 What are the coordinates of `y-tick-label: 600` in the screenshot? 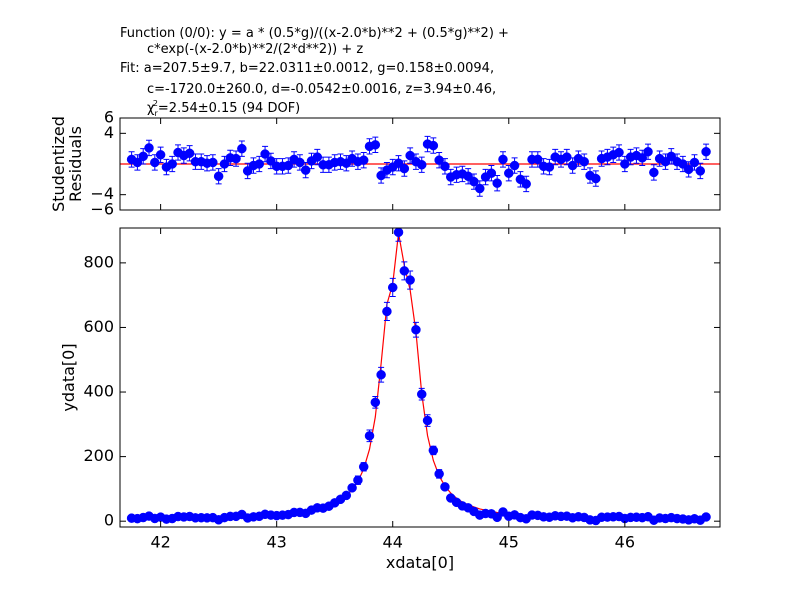 It's located at (98, 326).